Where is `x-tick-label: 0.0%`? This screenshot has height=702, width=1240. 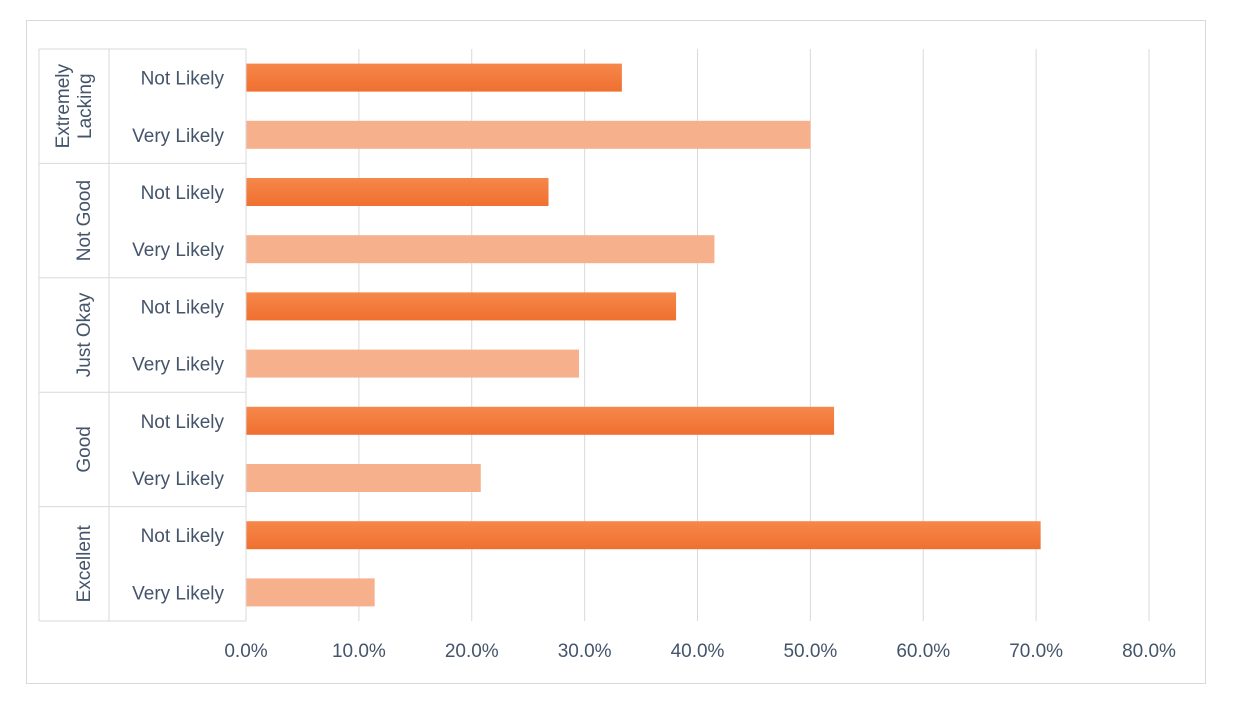
x-tick-label: 0.0% is located at coordinates (245, 651).